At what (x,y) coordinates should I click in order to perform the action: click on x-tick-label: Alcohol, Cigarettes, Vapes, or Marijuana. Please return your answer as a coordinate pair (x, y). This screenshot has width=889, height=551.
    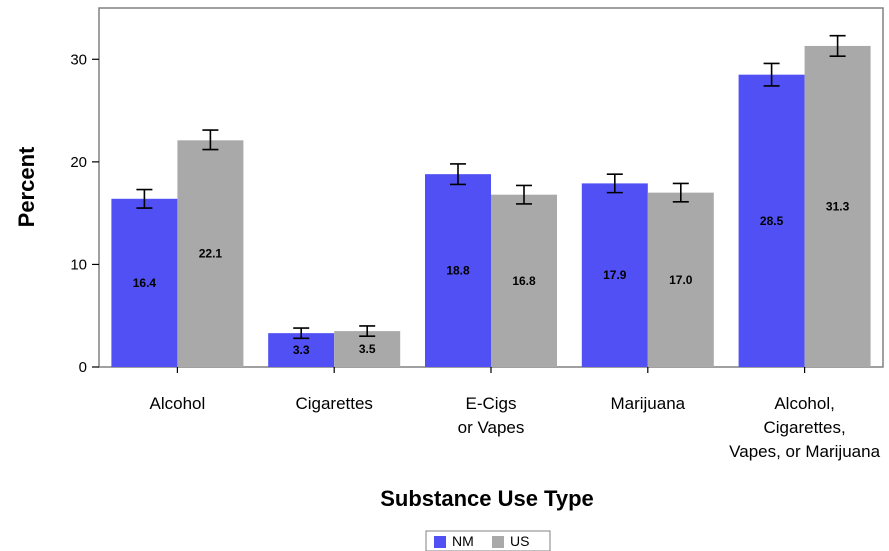
    Looking at the image, I should click on (804, 427).